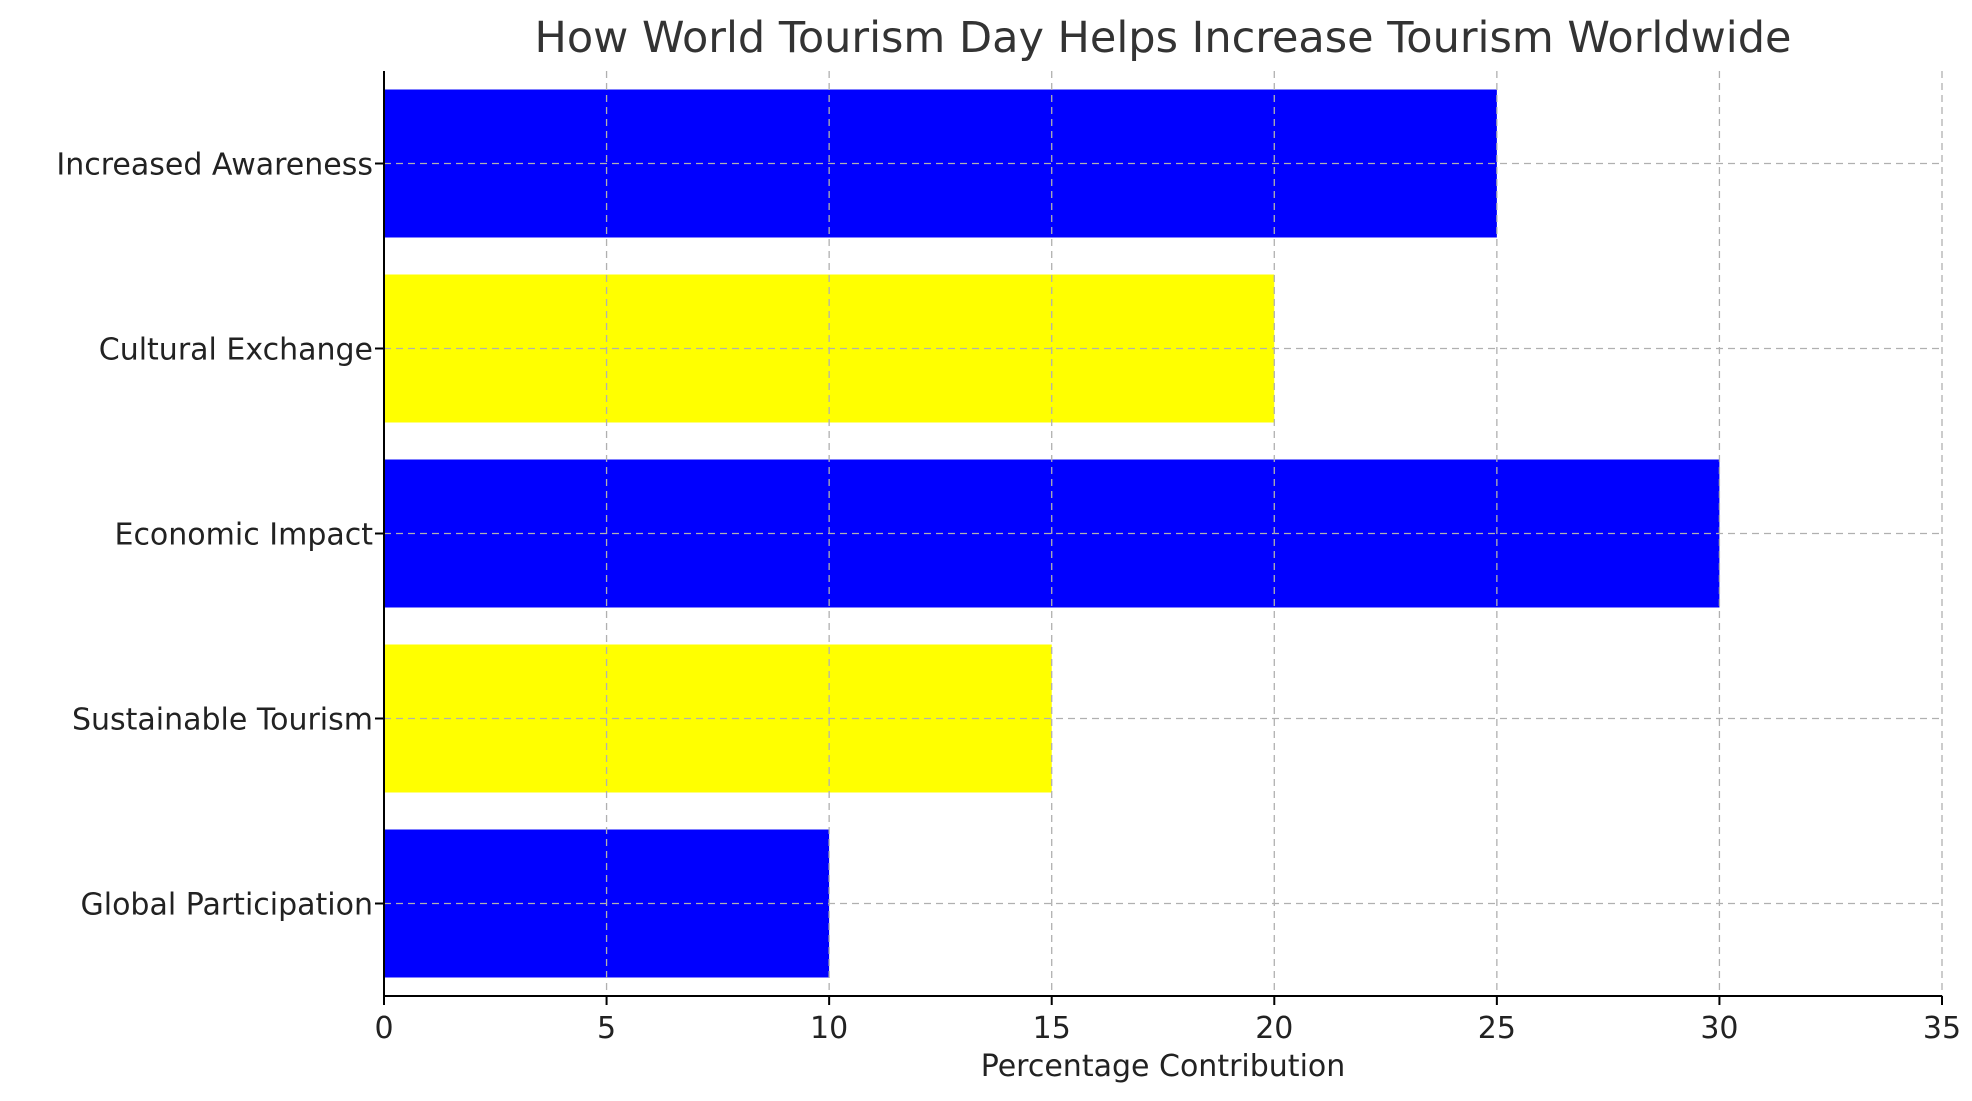 The image size is (1972, 1101). I want to click on y-tick-label: Global Participation, so click(226, 905).